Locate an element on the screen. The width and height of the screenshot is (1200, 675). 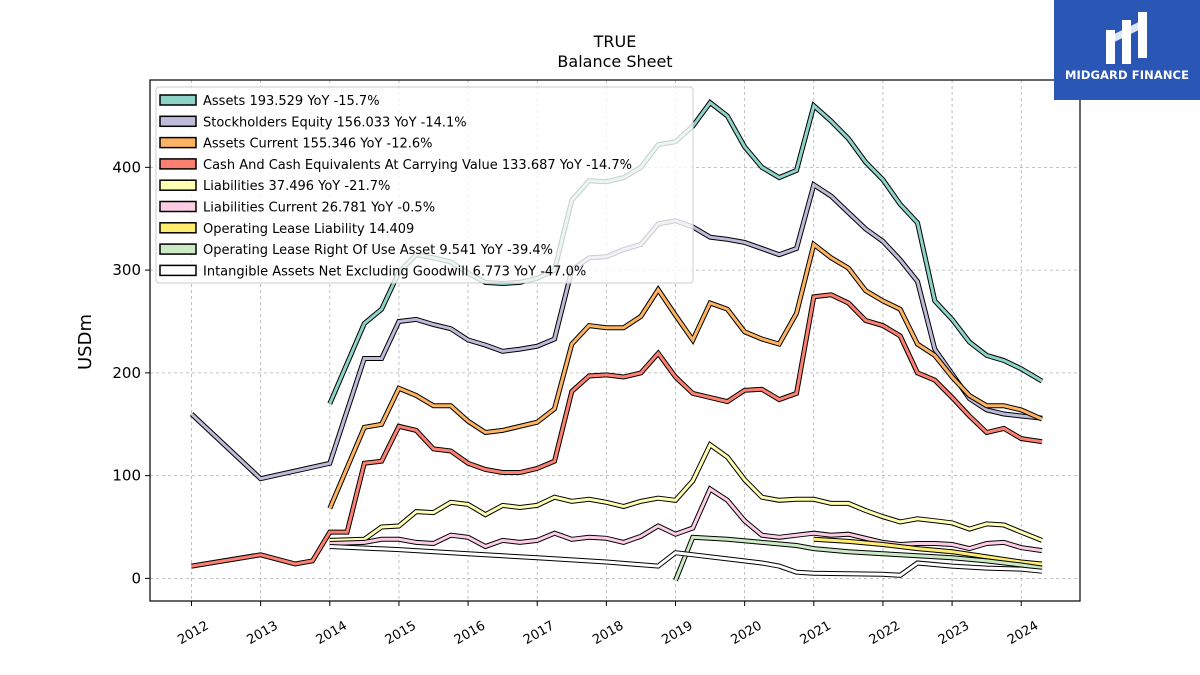
midgard-logo-icon is located at coordinates (1126, 38).